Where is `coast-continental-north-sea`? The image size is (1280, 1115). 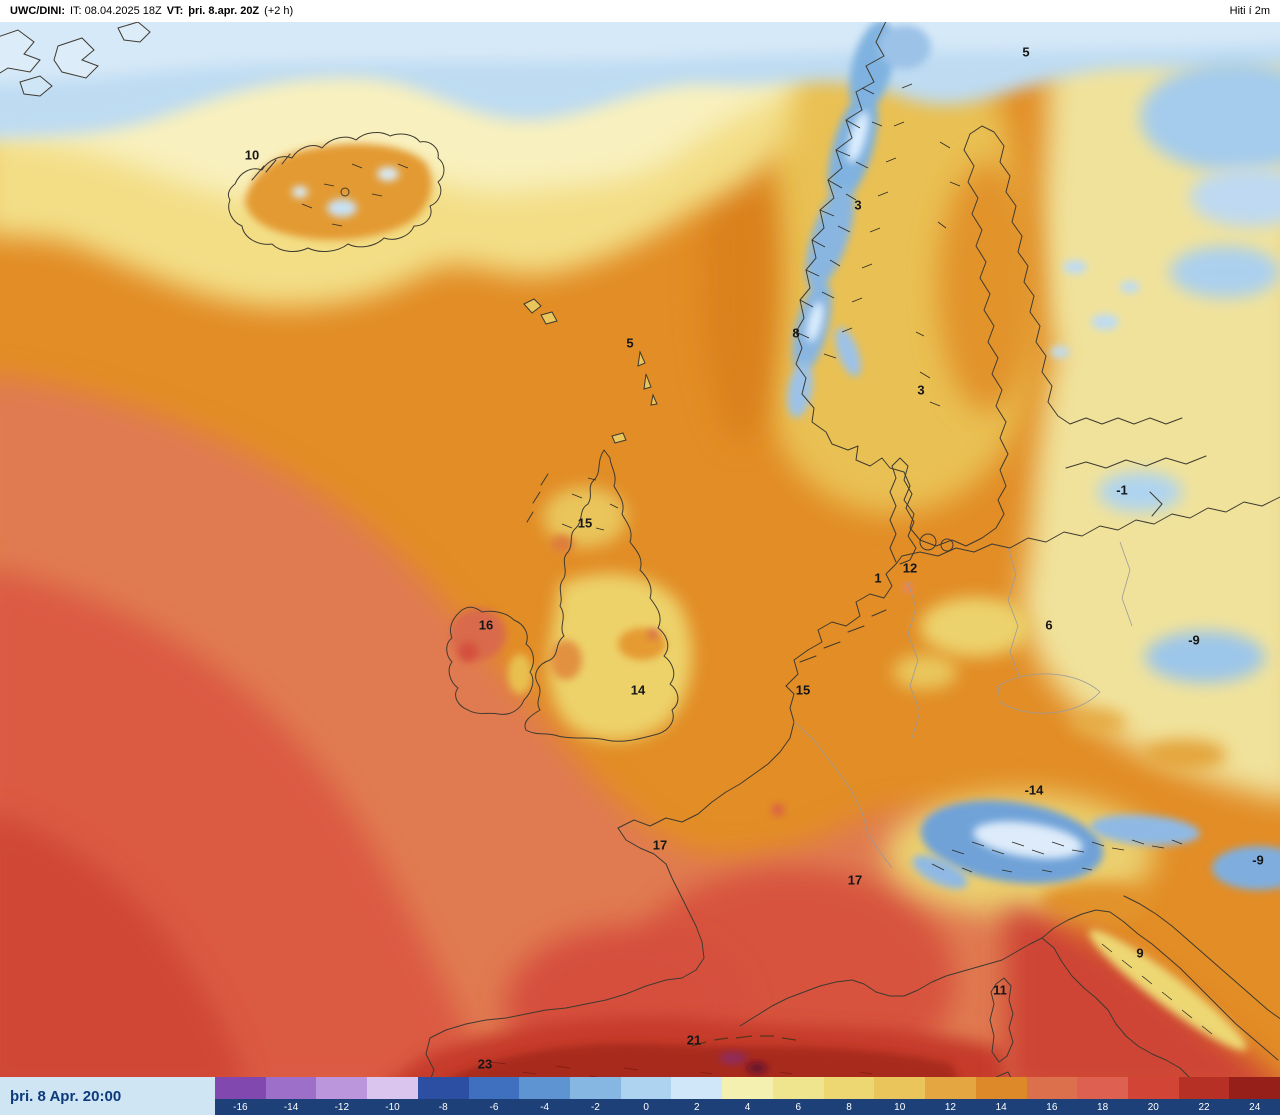 coast-continental-north-sea is located at coordinates (844, 621).